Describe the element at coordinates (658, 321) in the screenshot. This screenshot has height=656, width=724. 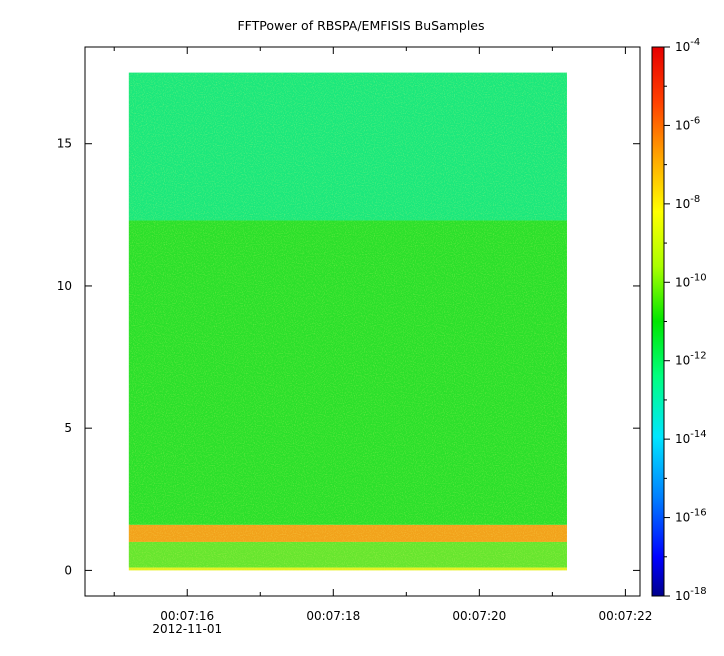
I see `colorbar` at that location.